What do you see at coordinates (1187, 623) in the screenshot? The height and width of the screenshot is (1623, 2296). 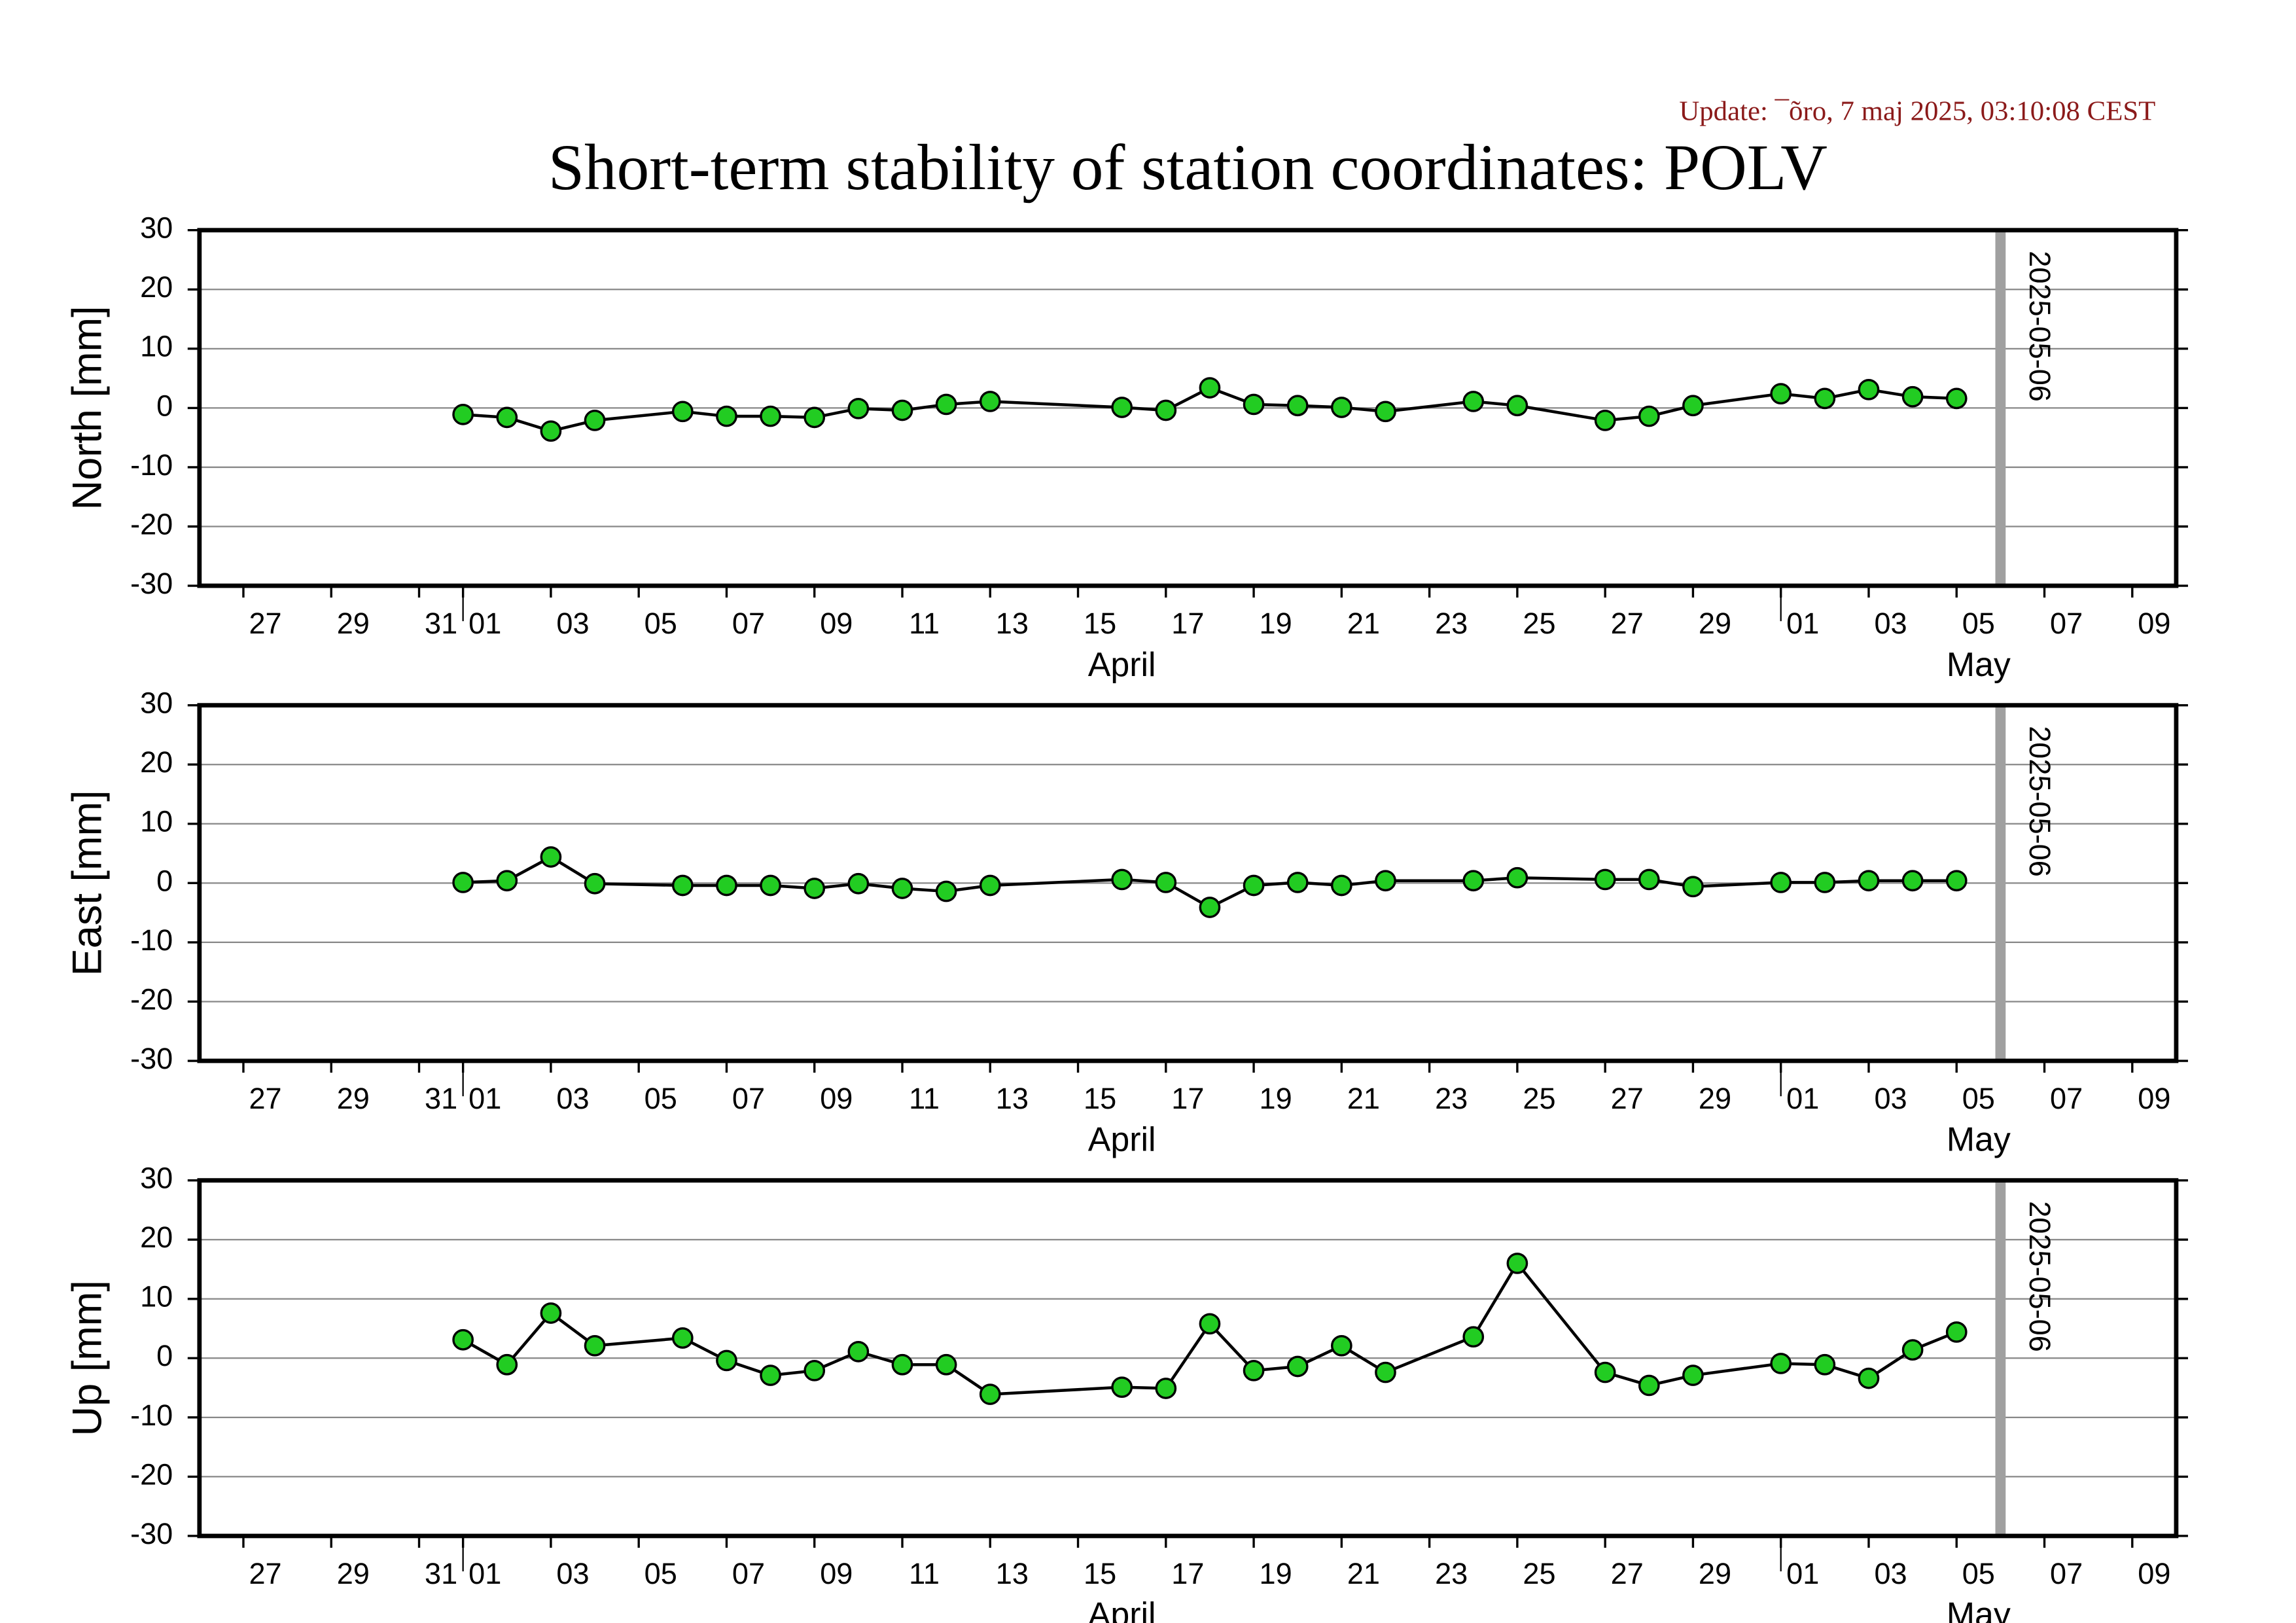 I see `x-tick-label: 17` at bounding box center [1187, 623].